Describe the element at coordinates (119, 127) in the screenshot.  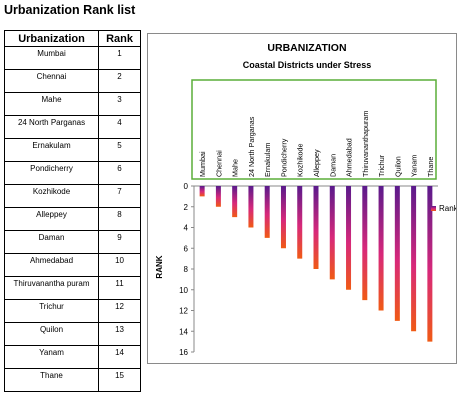
I see `cell-rank: 4` at that location.